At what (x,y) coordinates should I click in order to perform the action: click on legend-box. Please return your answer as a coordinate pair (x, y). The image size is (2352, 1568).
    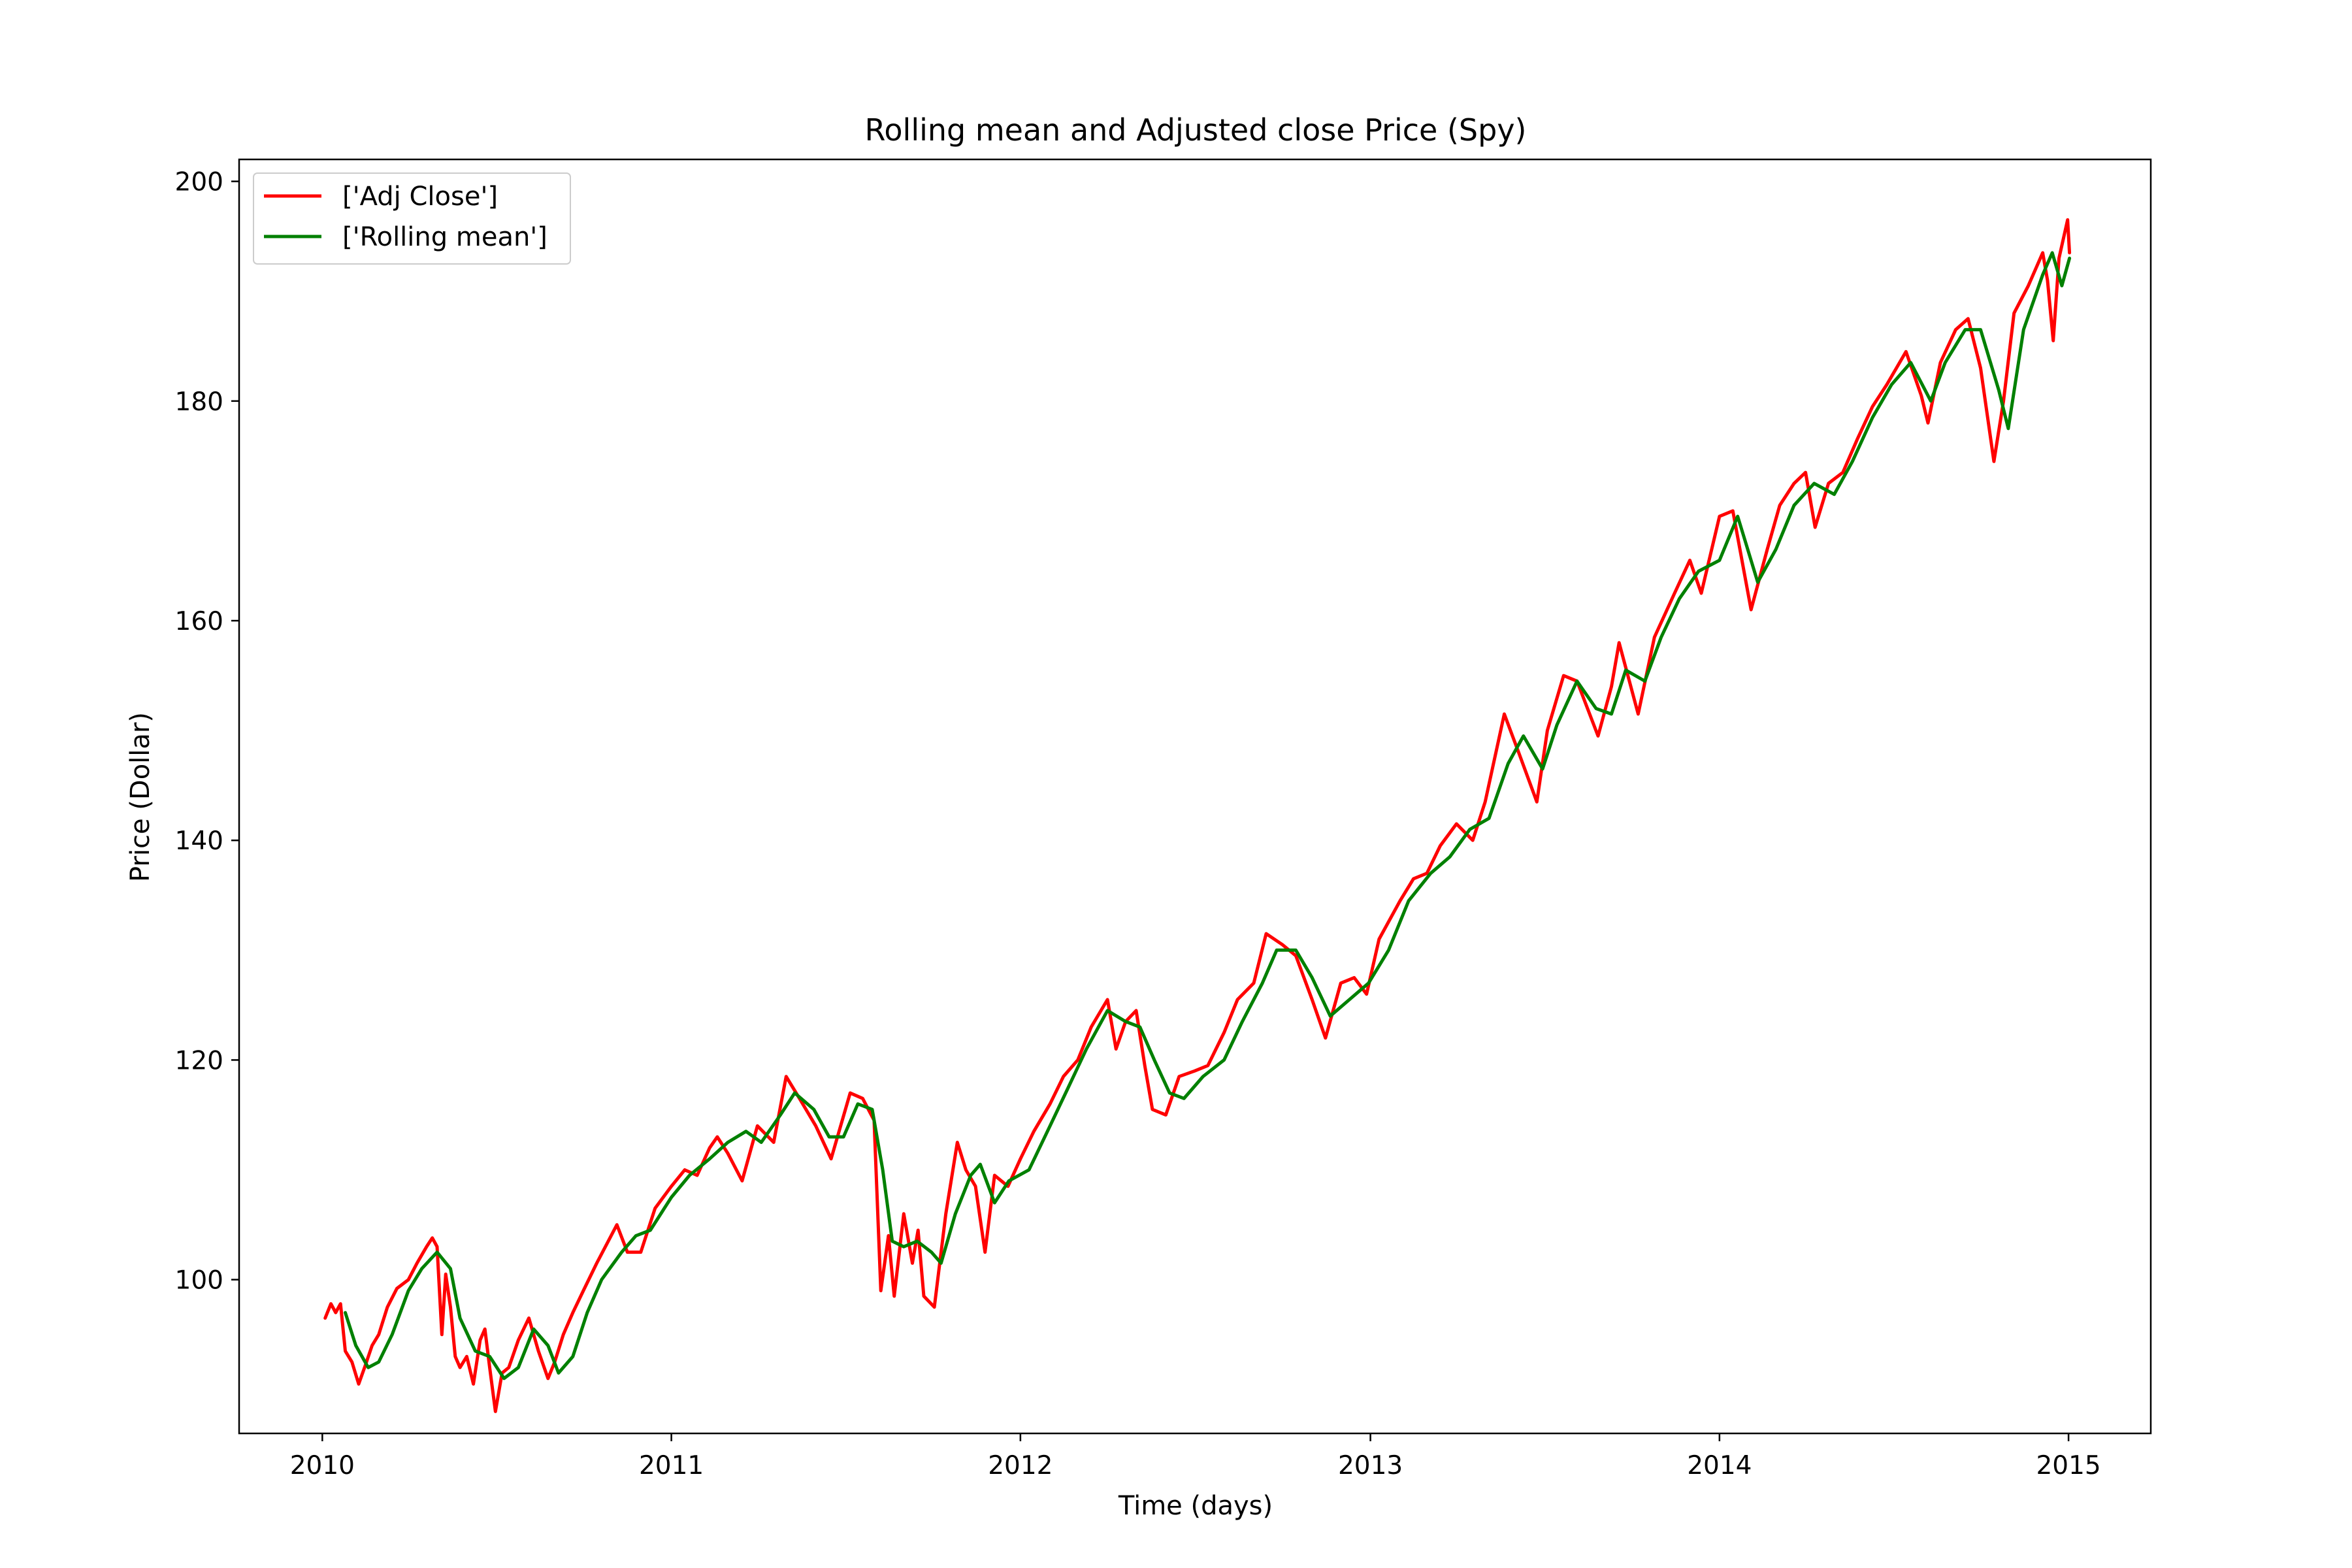
    Looking at the image, I should click on (412, 218).